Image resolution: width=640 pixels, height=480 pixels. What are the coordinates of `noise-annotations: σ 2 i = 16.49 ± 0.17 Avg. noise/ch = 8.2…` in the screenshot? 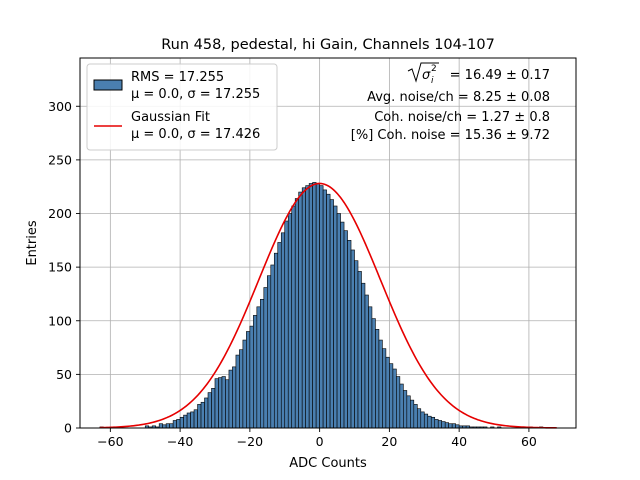 It's located at (450, 102).